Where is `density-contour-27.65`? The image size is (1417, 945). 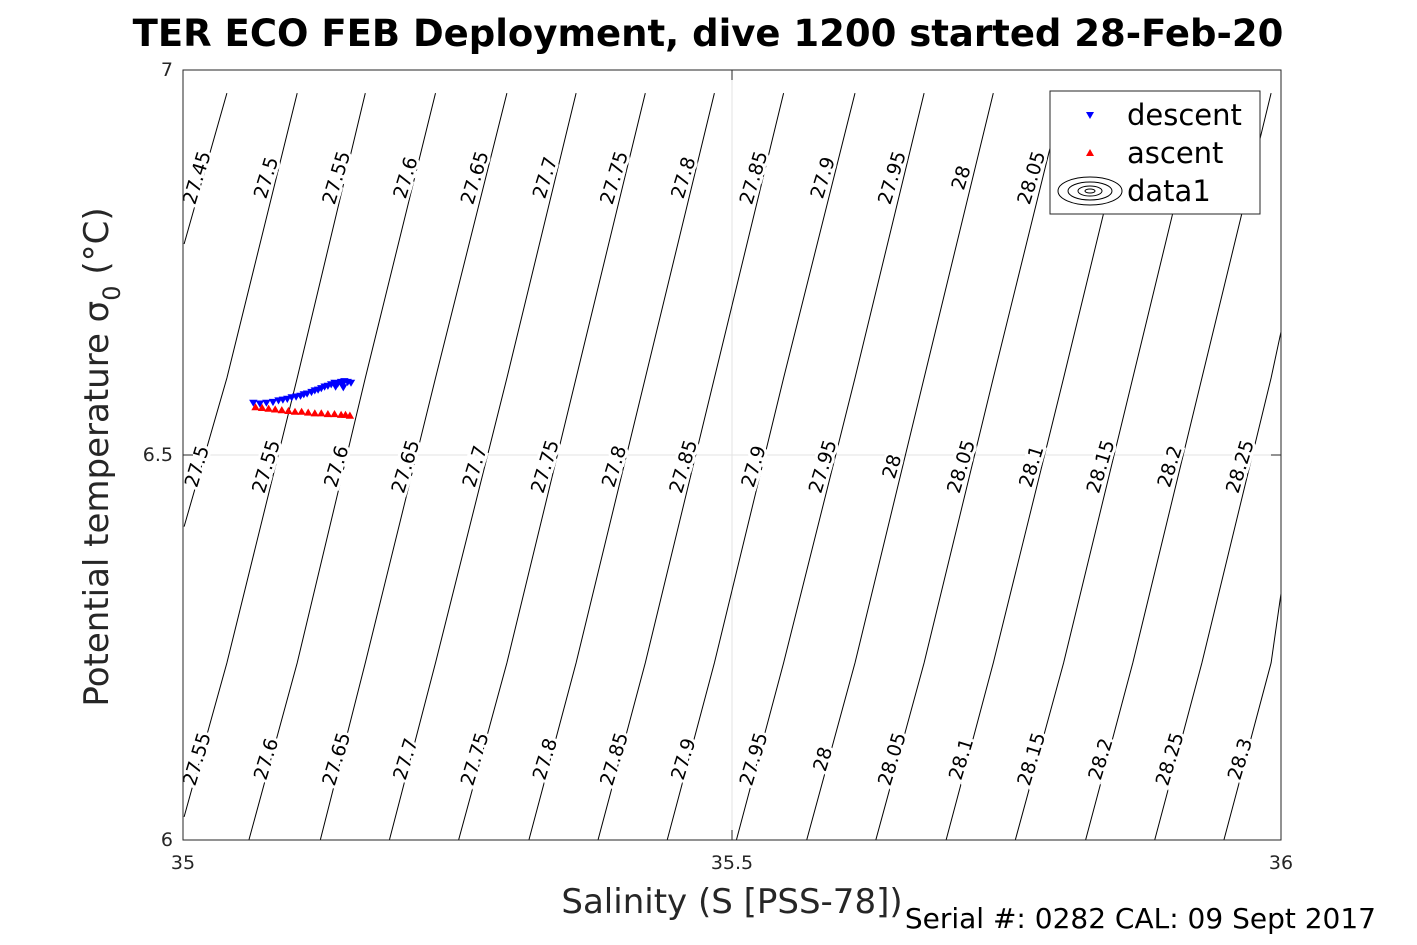 density-contour-27.65 is located at coordinates (413, 466).